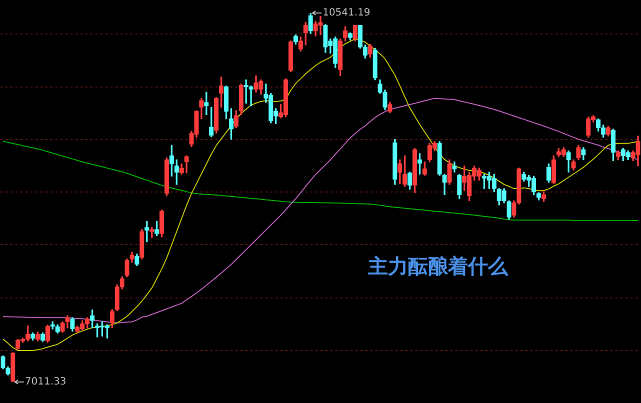 This screenshot has width=641, height=403. What do you see at coordinates (45, 382) in the screenshot?
I see `annotation: 7011.33` at bounding box center [45, 382].